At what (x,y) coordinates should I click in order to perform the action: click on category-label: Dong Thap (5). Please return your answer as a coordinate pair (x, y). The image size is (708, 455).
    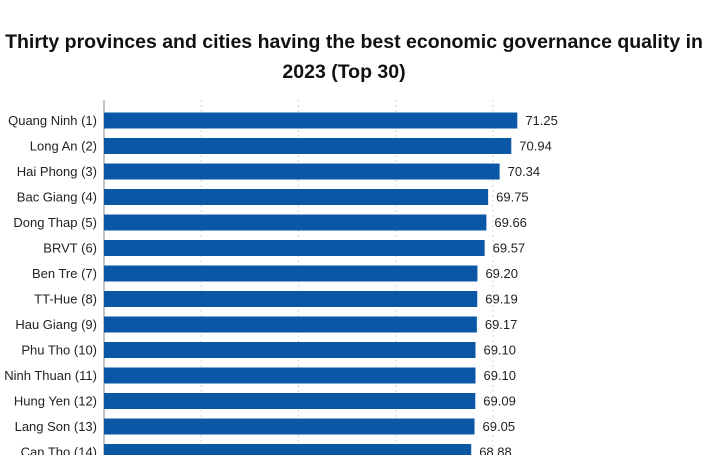
    Looking at the image, I should click on (55, 222).